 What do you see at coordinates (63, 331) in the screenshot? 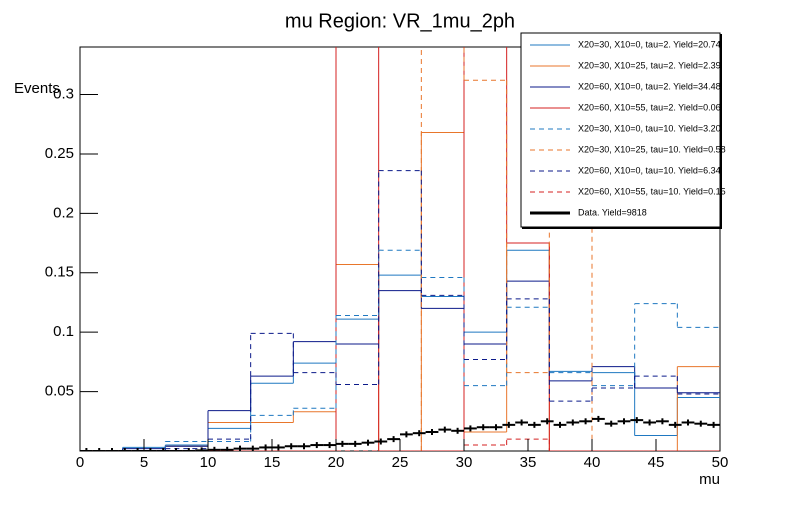
I see `y-tick-label: 0.1` at bounding box center [63, 331].